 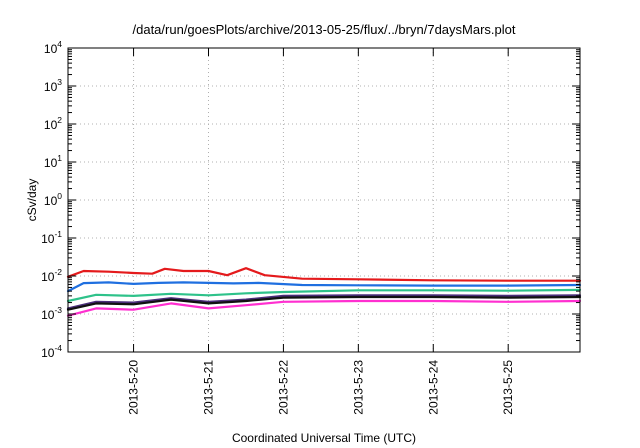 What do you see at coordinates (53, 47) in the screenshot?
I see `y-tick-label: 10⁴` at bounding box center [53, 47].